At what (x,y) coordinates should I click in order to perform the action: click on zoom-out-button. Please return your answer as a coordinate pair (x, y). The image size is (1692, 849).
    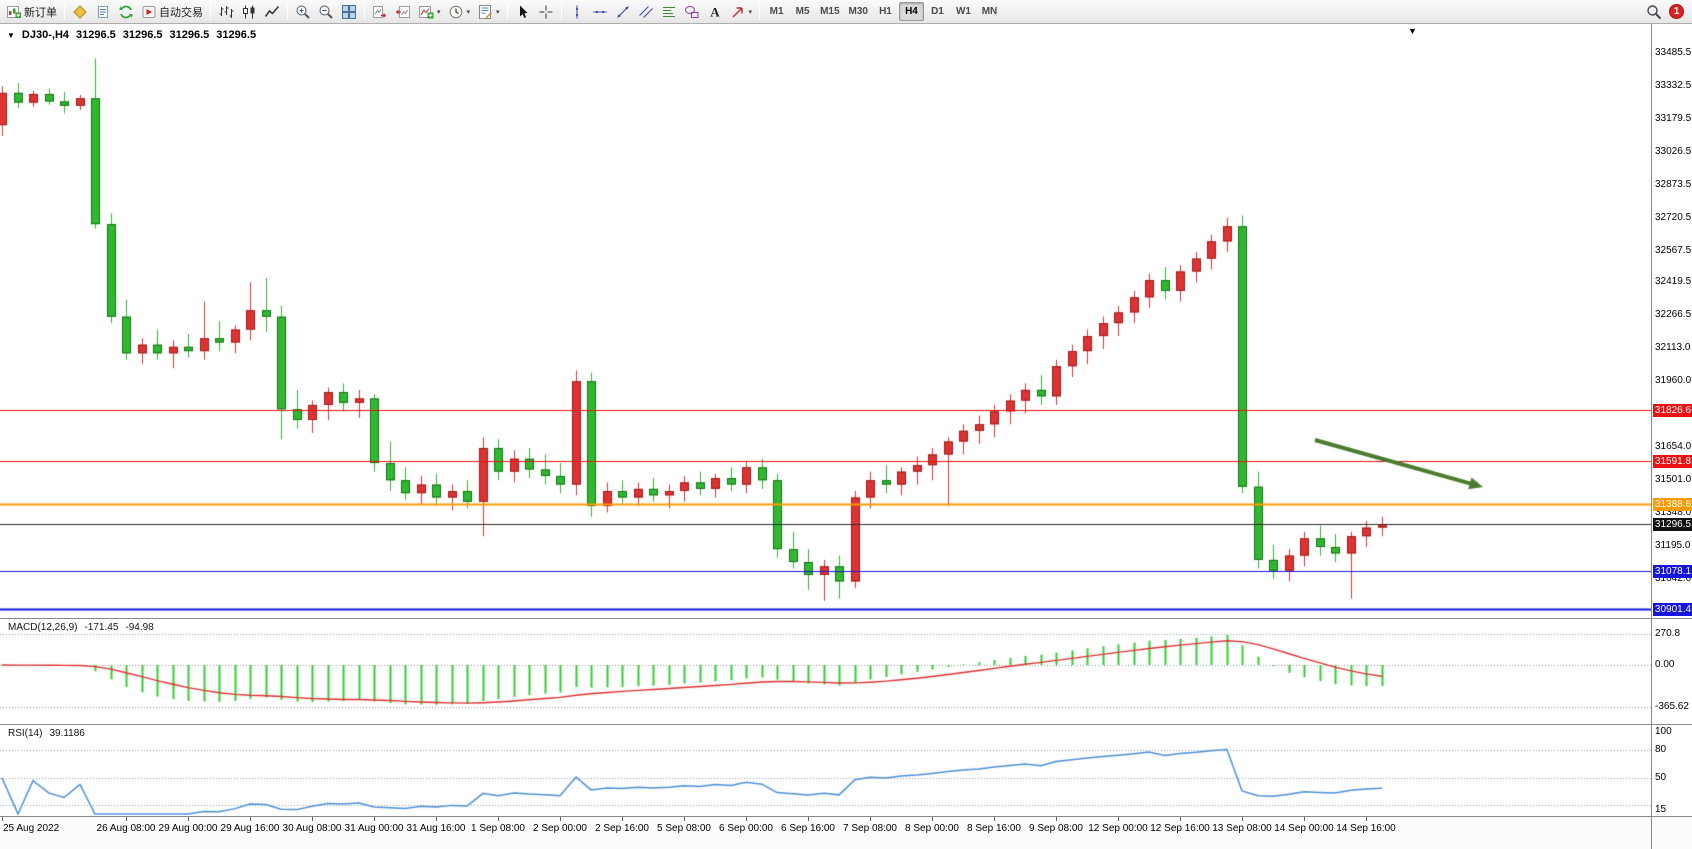
    Looking at the image, I should click on (326, 11).